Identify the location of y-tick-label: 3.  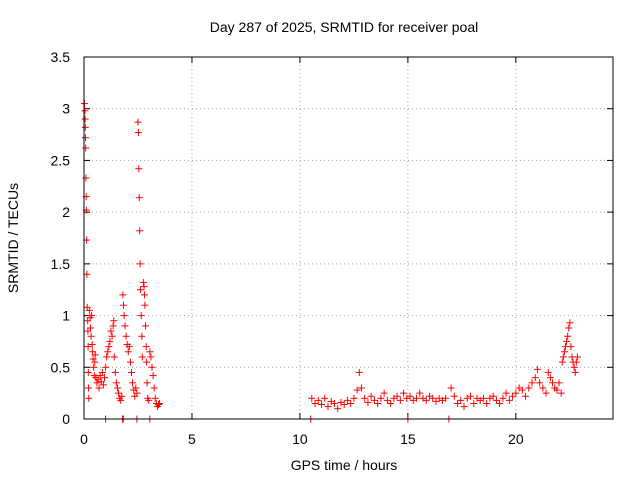
(66, 109).